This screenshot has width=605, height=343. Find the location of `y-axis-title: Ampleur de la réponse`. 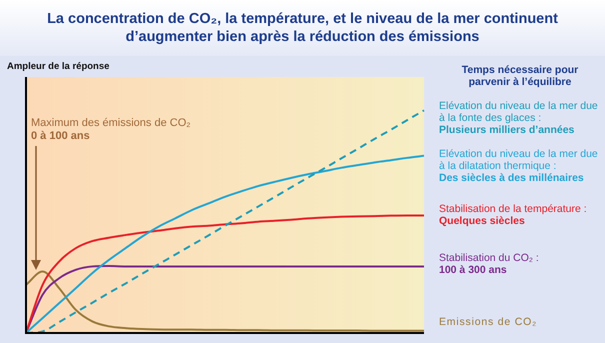

y-axis-title: Ampleur de la réponse is located at coordinates (58, 66).